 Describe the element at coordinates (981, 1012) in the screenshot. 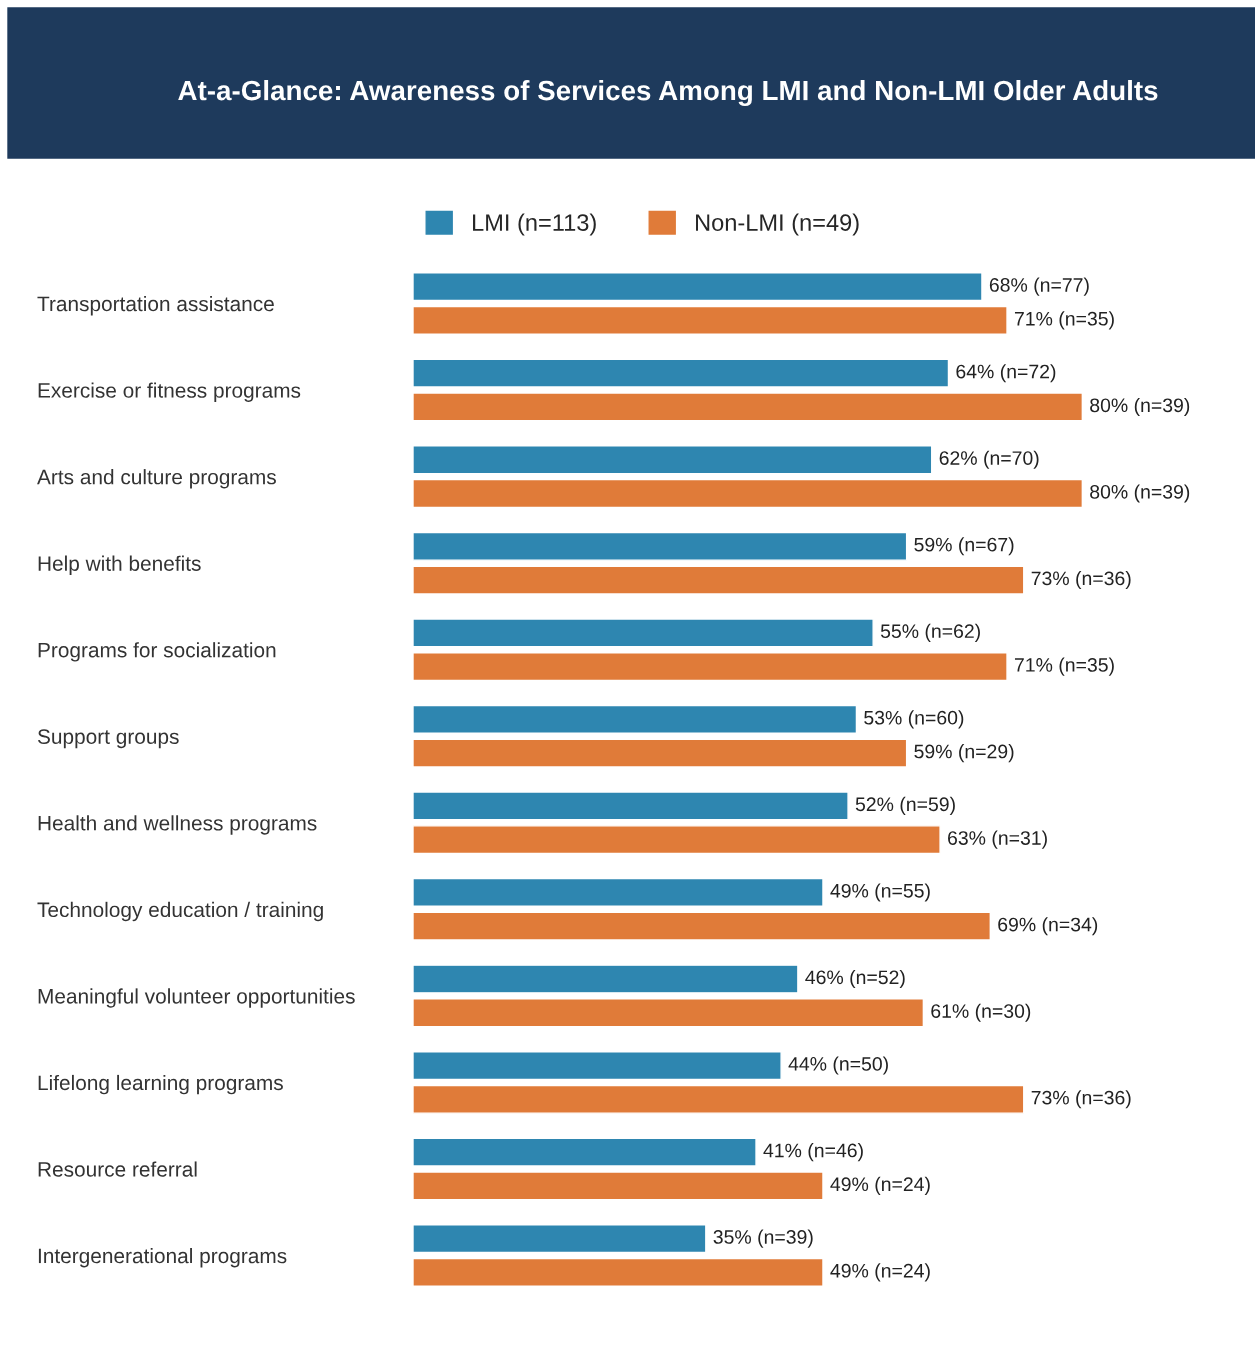

I see `data-label: 61% (n=30)` at that location.